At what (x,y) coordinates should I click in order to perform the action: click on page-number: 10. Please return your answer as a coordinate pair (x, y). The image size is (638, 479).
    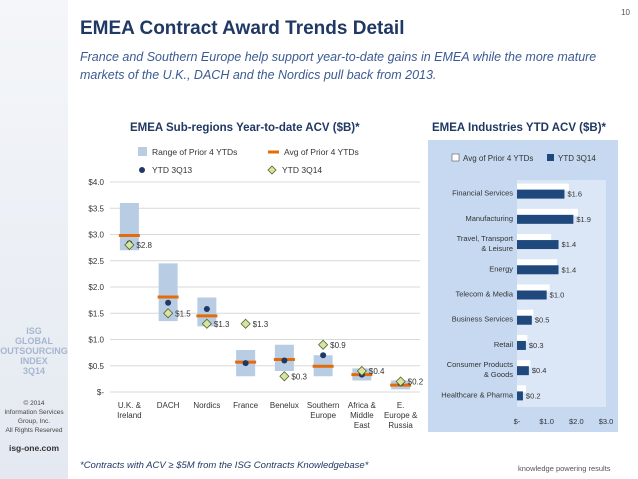
    Looking at the image, I should click on (625, 12).